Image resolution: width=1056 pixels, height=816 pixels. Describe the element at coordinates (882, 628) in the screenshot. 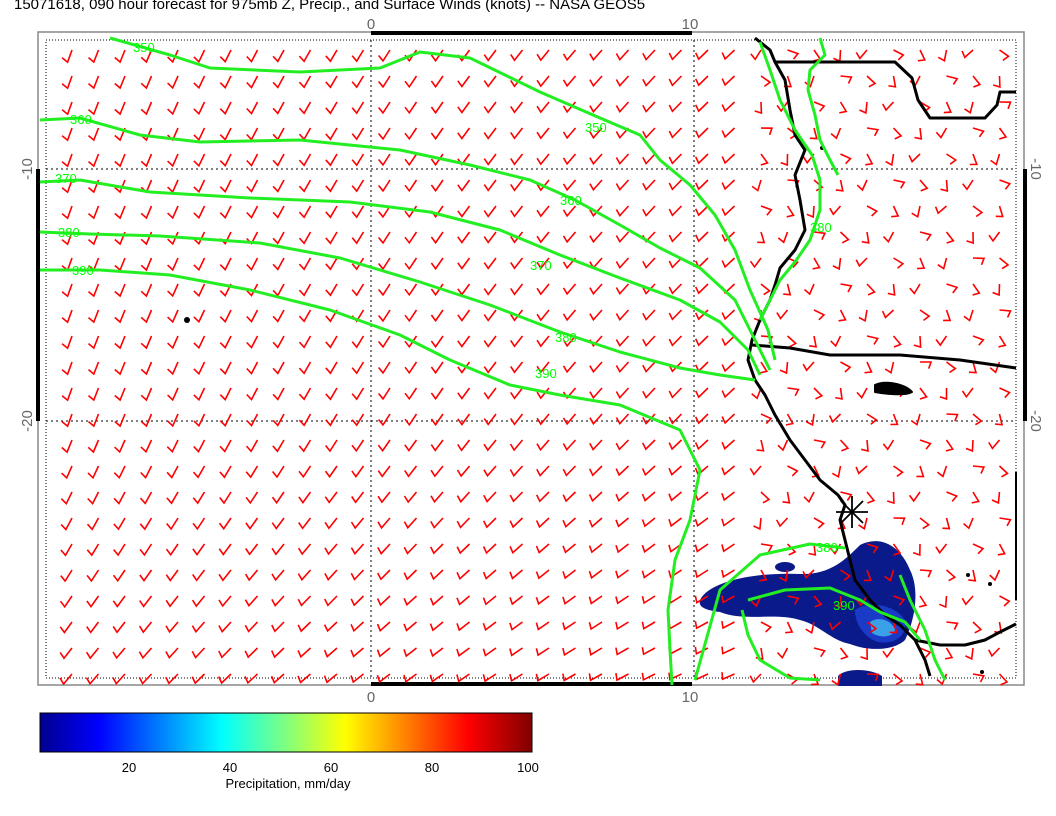

I see `precip-area-peak` at that location.